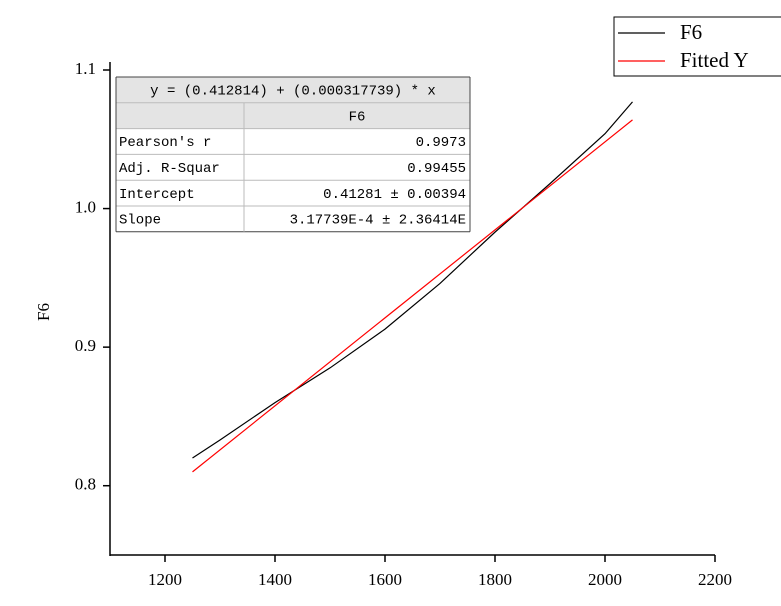 This screenshot has height=606, width=781. Describe the element at coordinates (140, 221) in the screenshot. I see `table-row-label: Slope` at that location.